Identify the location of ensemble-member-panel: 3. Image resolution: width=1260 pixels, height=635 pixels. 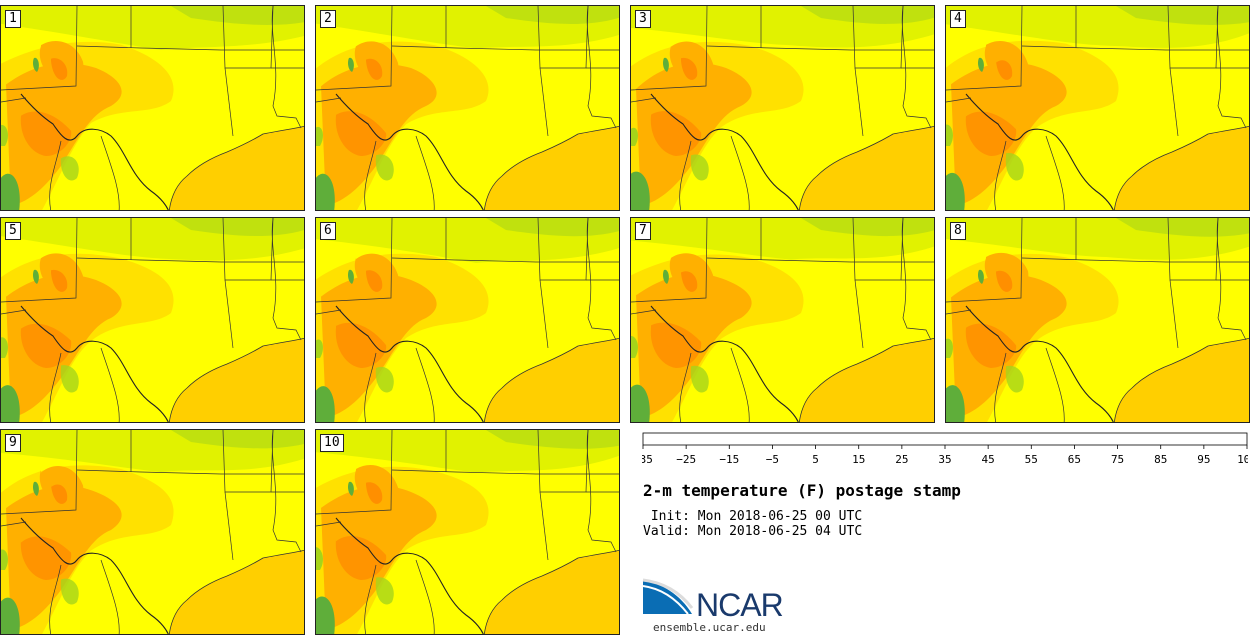
(782, 108).